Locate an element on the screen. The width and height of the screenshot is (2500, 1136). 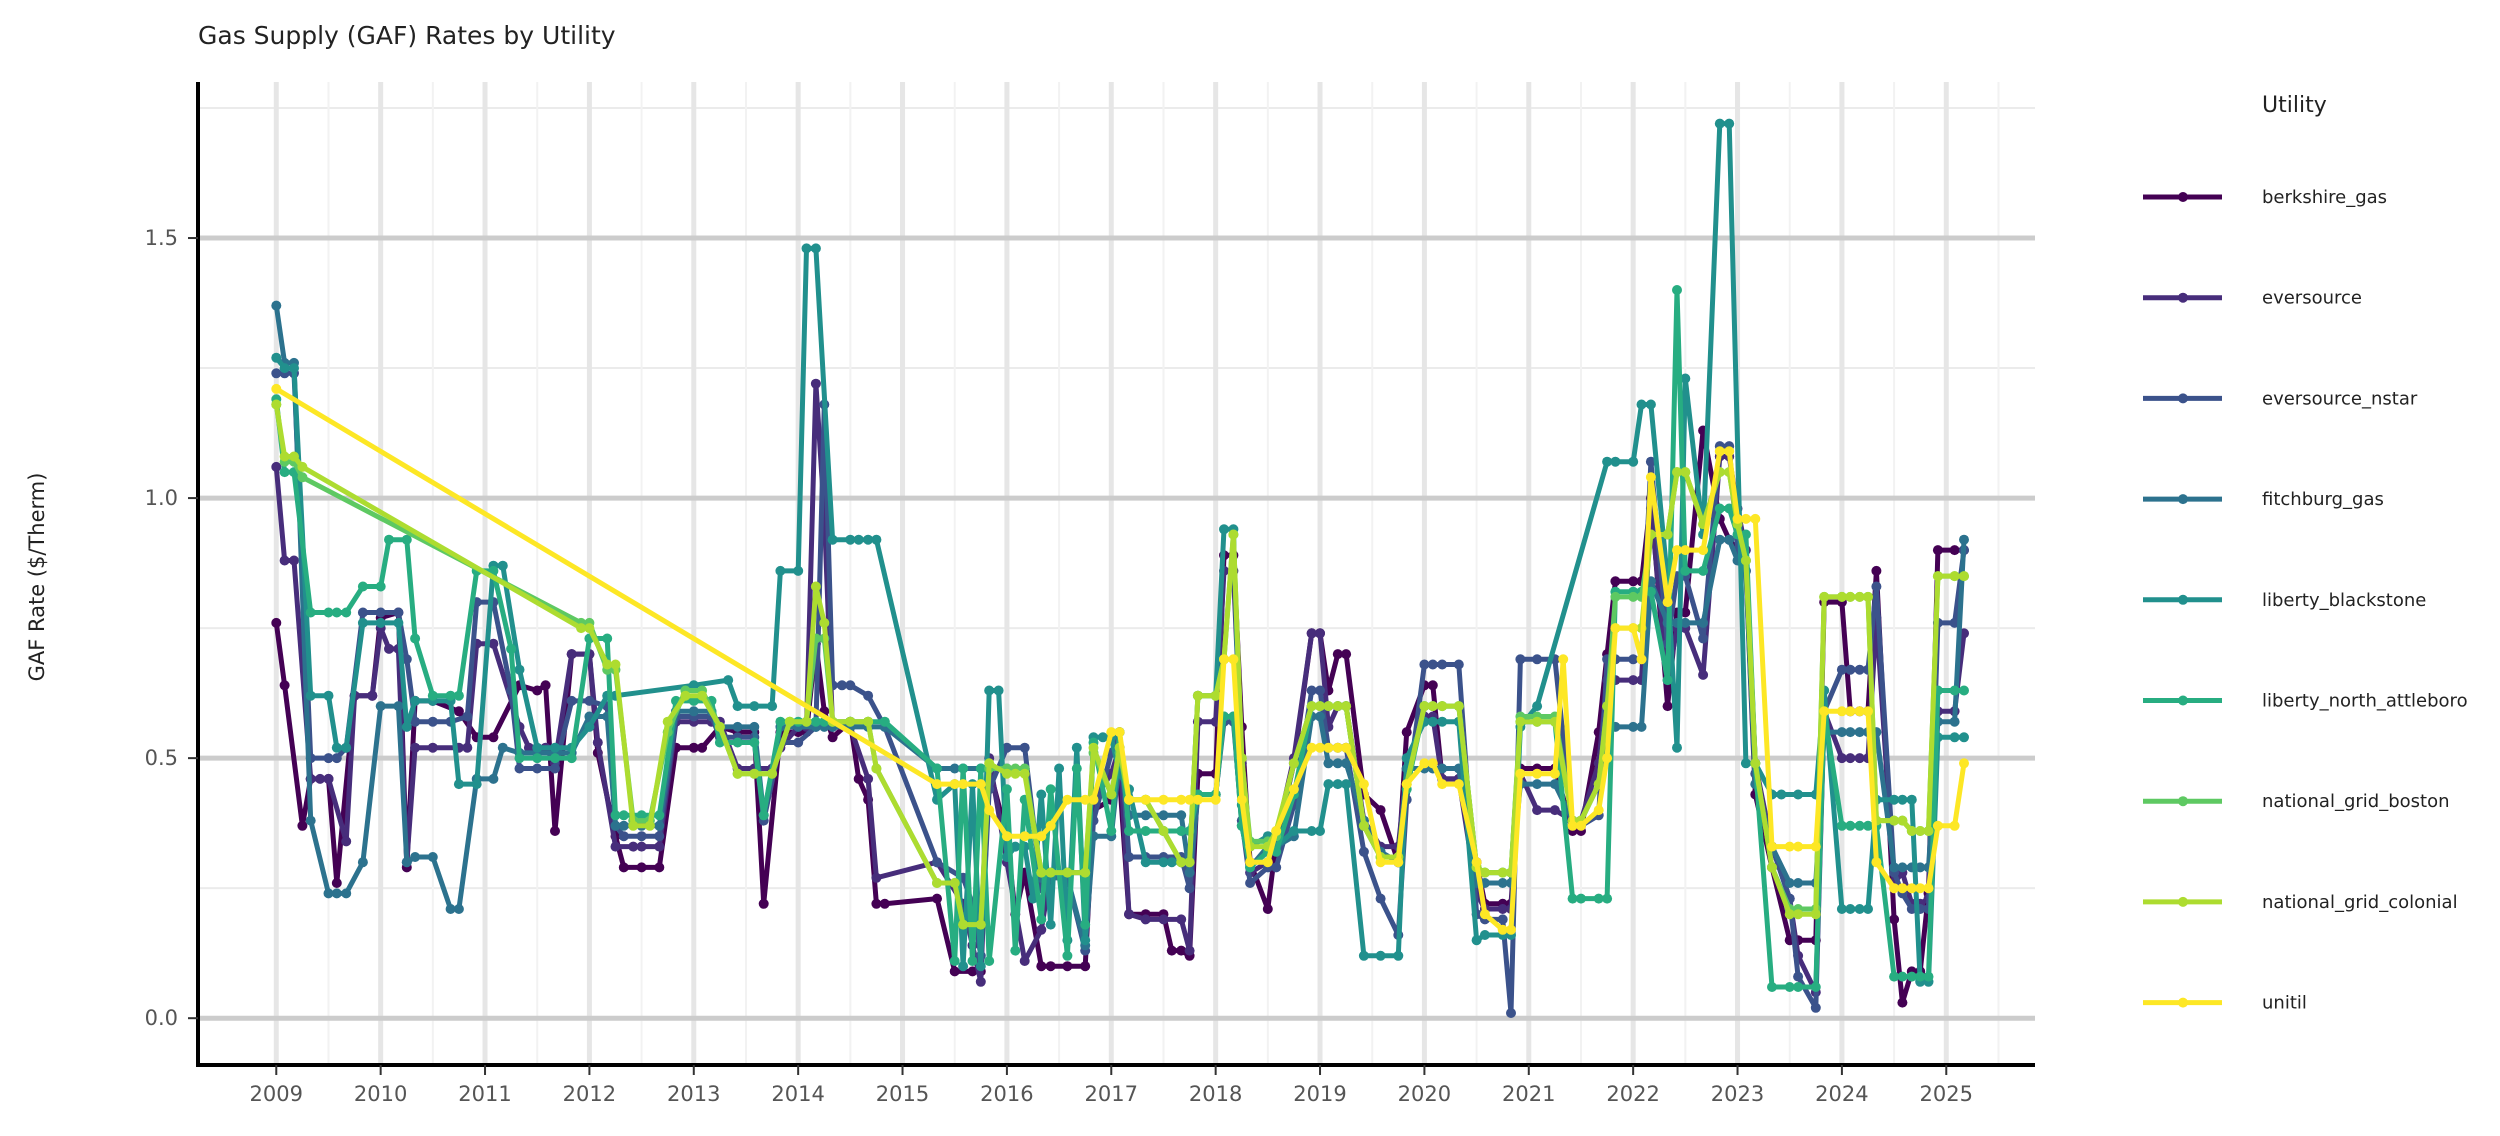
x-tick-label: 2010 is located at coordinates (380, 1094).